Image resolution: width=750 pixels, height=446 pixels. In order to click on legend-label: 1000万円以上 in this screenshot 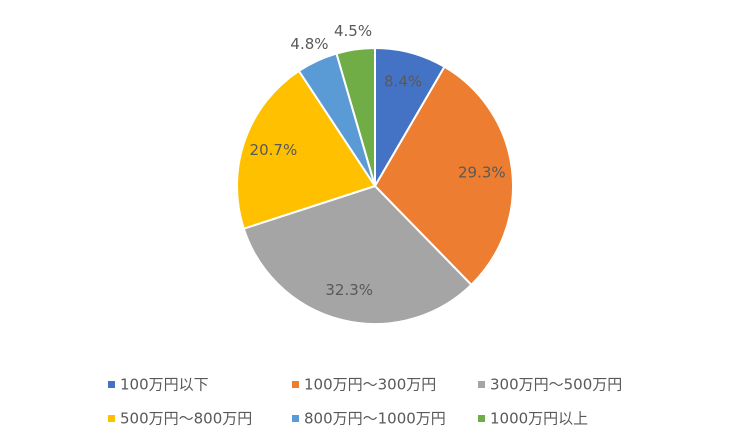, I will do `click(539, 419)`.